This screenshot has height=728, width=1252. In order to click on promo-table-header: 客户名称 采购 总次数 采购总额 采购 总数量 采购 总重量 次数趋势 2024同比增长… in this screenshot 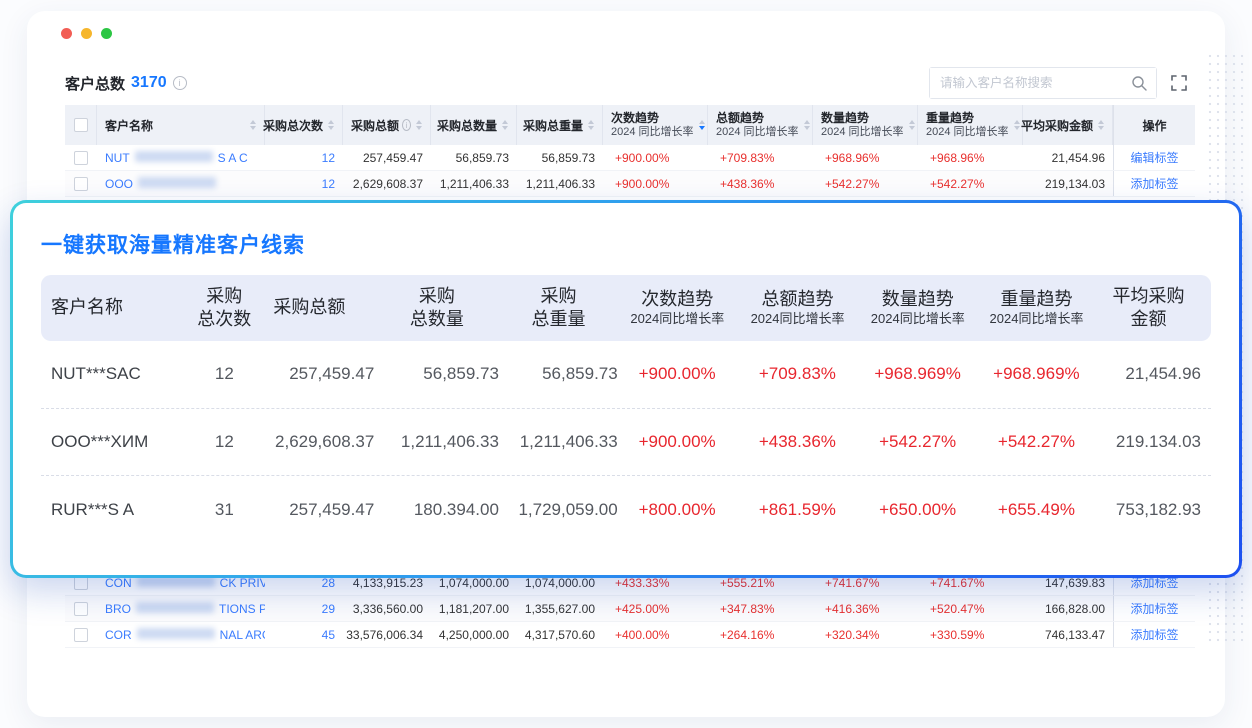, I will do `click(626, 308)`.